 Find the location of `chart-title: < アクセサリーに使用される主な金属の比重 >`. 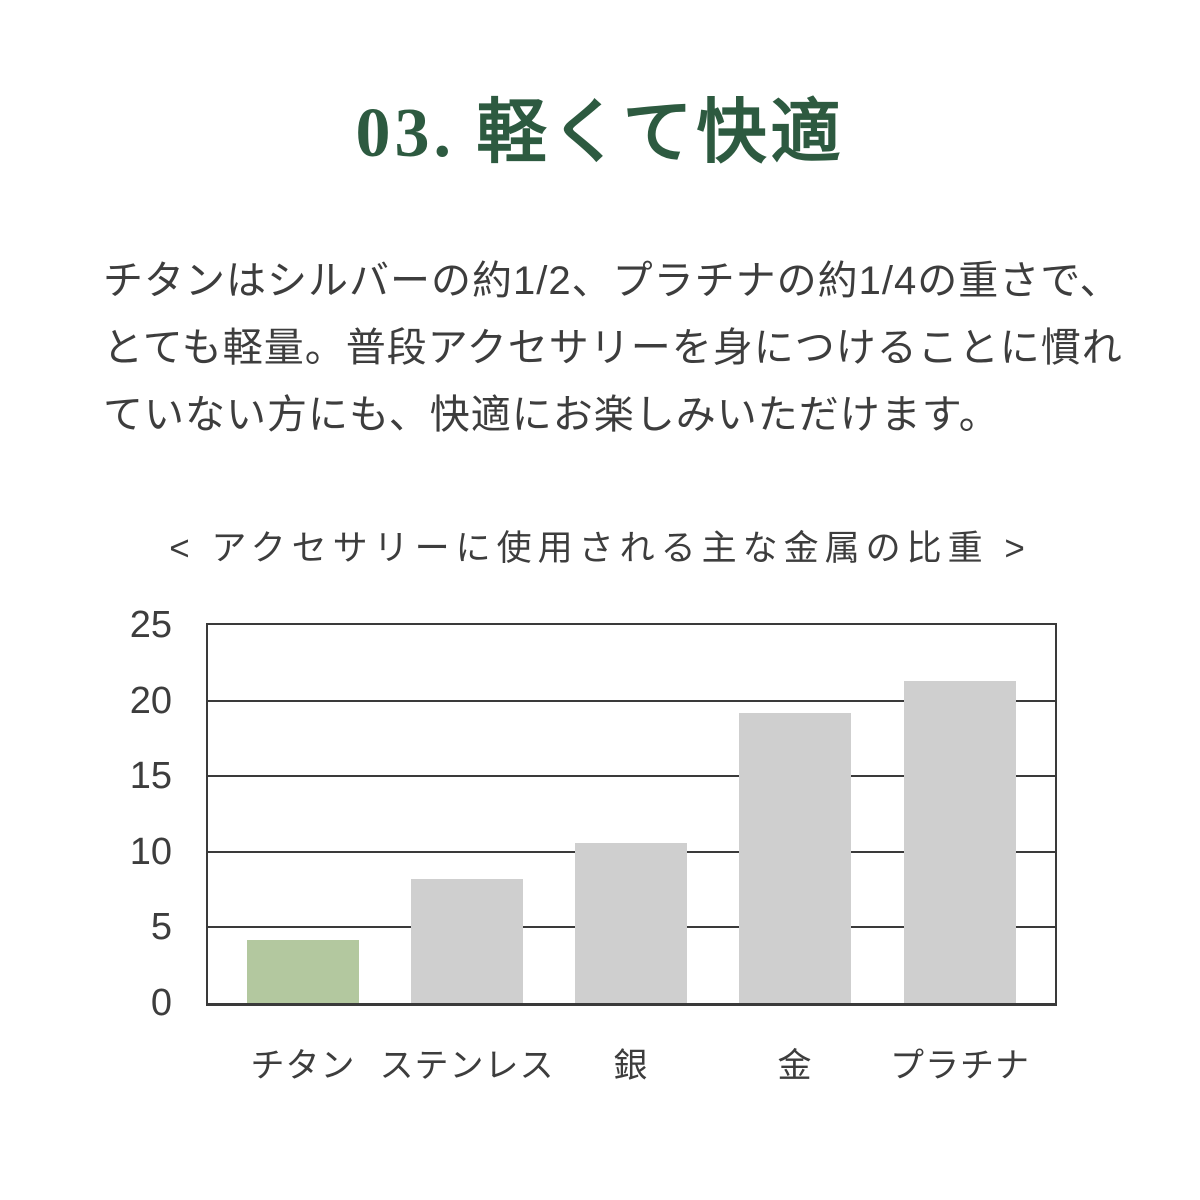

chart-title: < アクセサリーに使用される主な金属の比重 > is located at coordinates (600, 548).